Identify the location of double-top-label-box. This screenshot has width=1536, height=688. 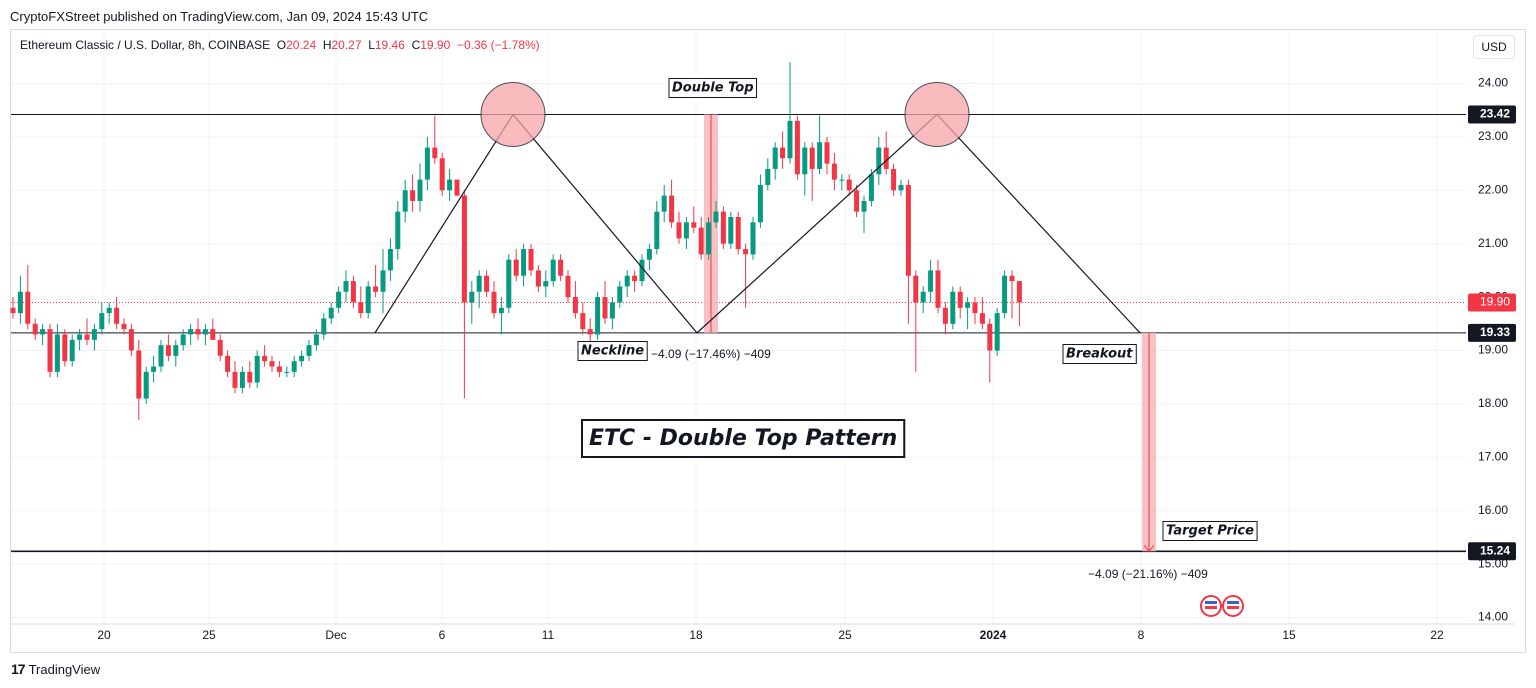
(713, 88).